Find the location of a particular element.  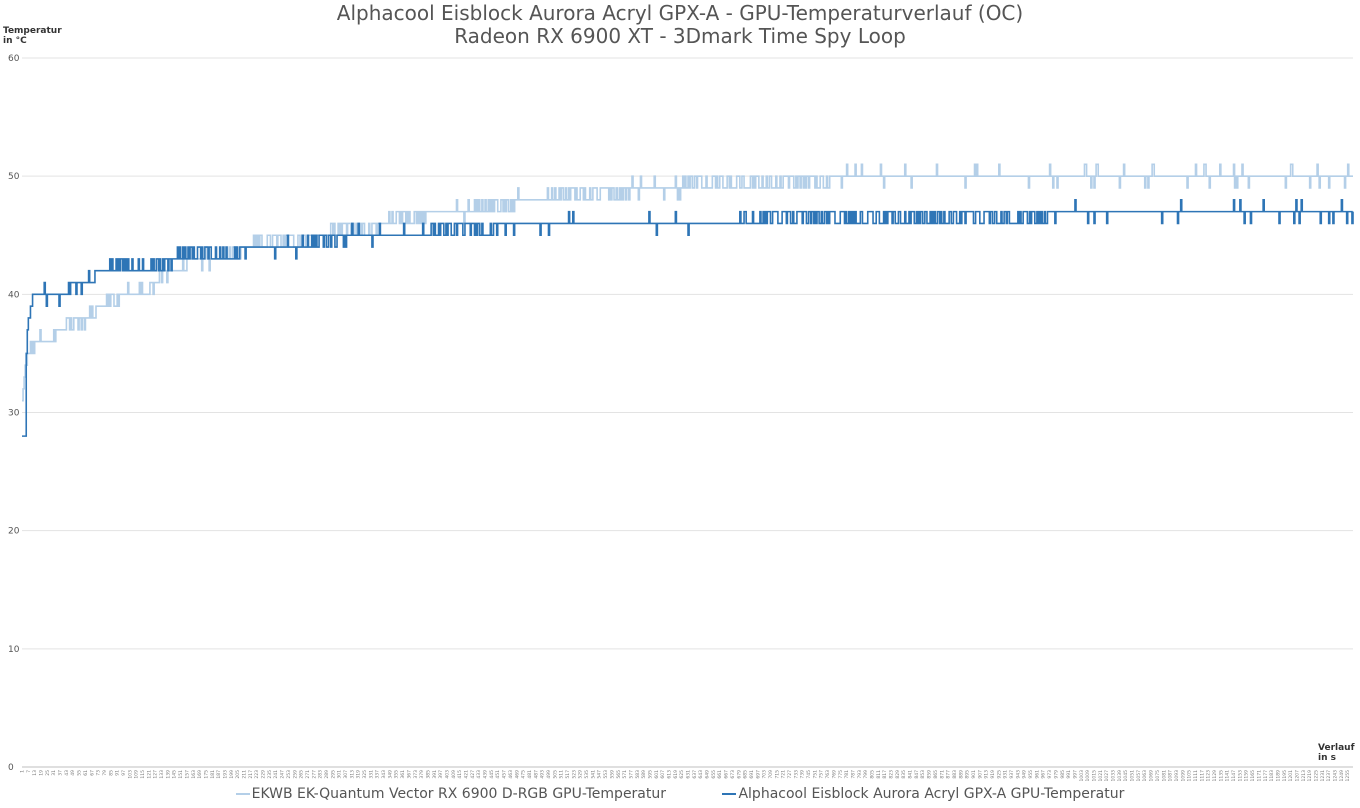

x-tick-label: 841 is located at coordinates (911, 774).